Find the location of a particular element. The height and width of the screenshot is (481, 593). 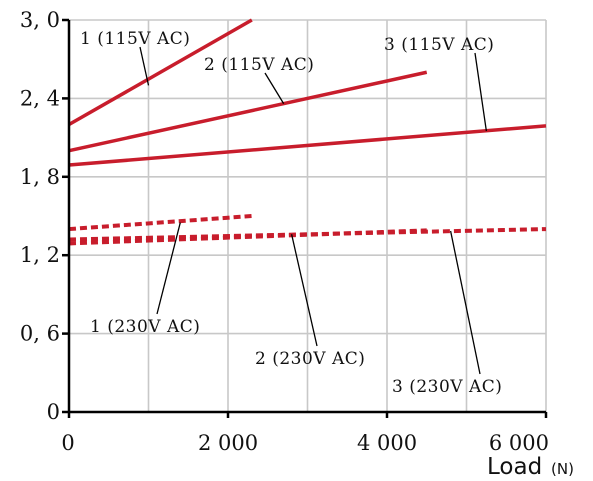

series-label-4: 1 (230V AC) is located at coordinates (145, 327).